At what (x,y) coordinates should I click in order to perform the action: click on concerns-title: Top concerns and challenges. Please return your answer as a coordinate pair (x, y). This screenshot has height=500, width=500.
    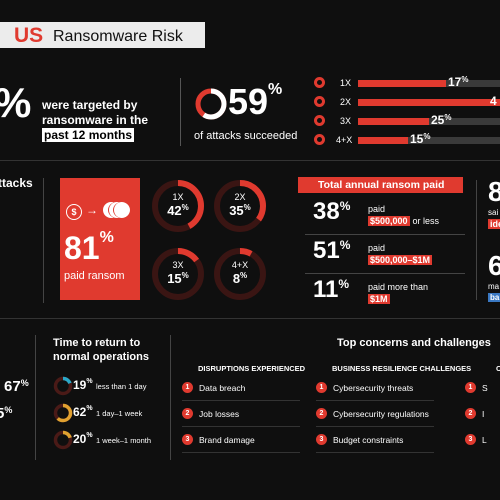
    Looking at the image, I should click on (414, 343).